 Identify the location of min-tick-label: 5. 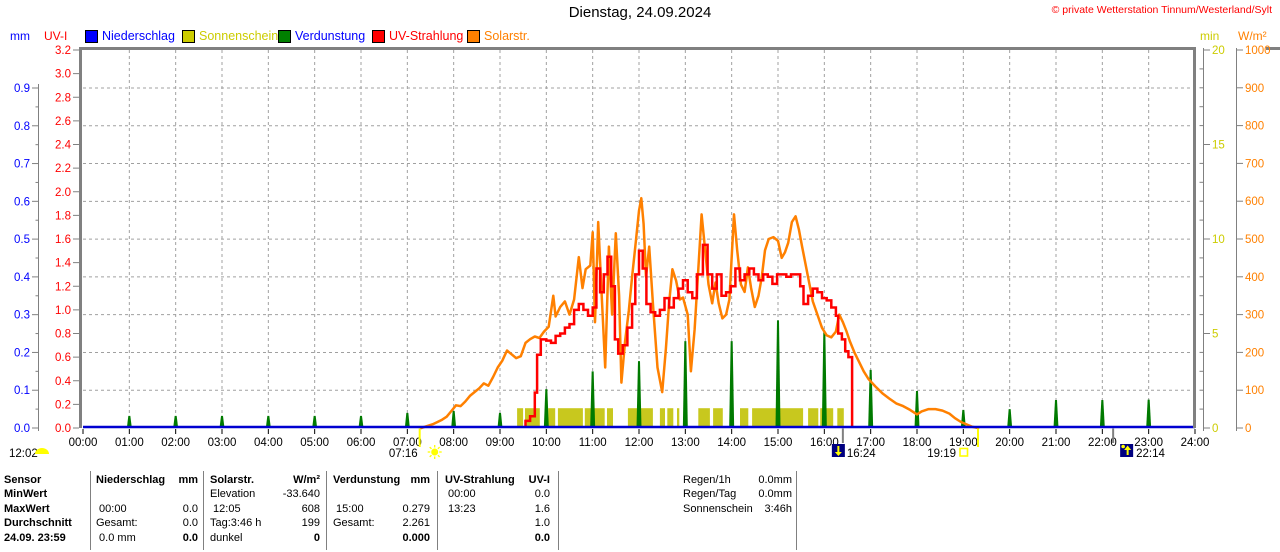
(1215, 335).